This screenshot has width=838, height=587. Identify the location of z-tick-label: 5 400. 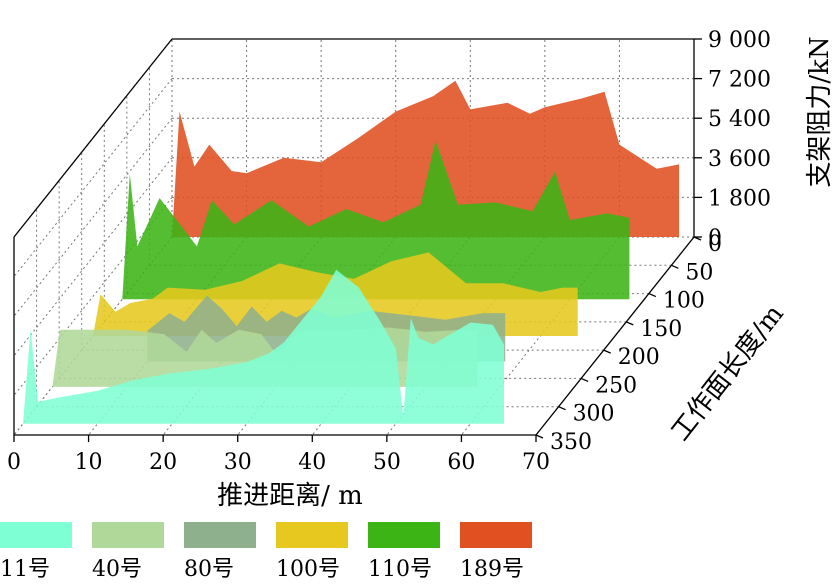
(739, 119).